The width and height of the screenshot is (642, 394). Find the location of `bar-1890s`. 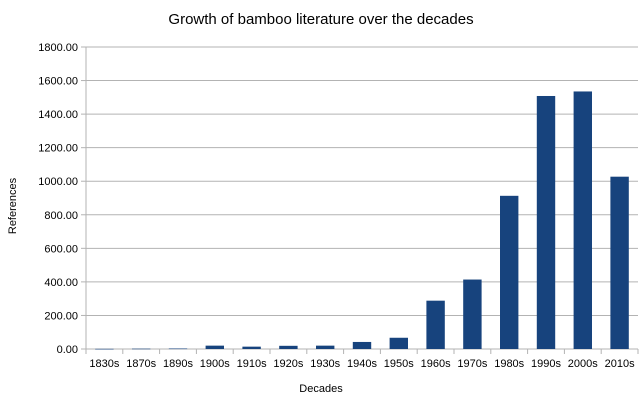

bar-1890s is located at coordinates (178, 349).